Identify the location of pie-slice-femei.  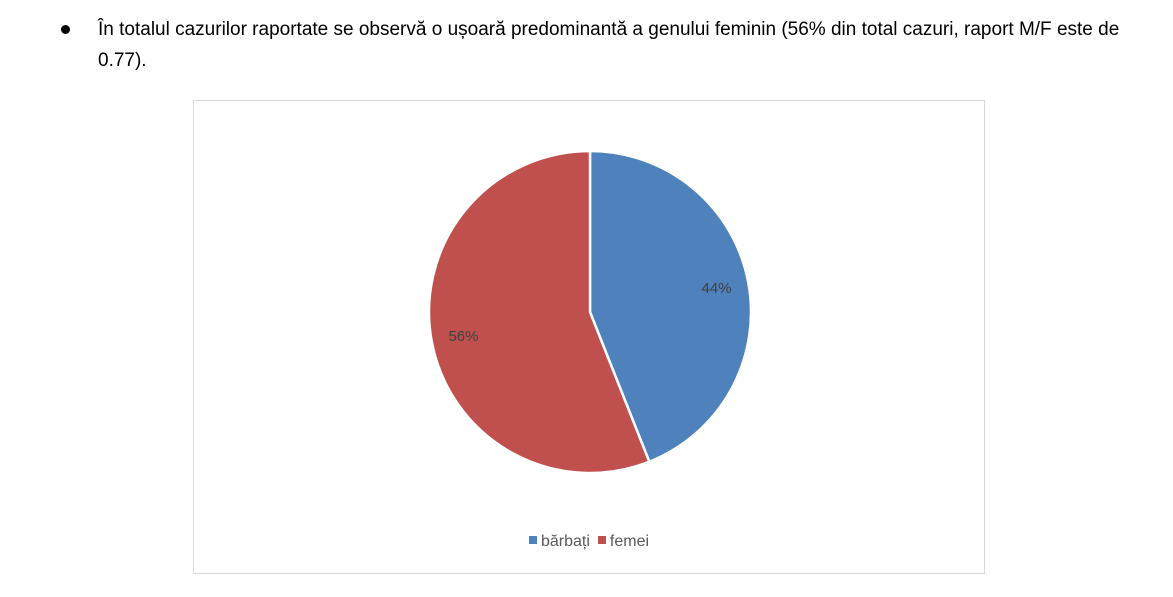
(539, 312).